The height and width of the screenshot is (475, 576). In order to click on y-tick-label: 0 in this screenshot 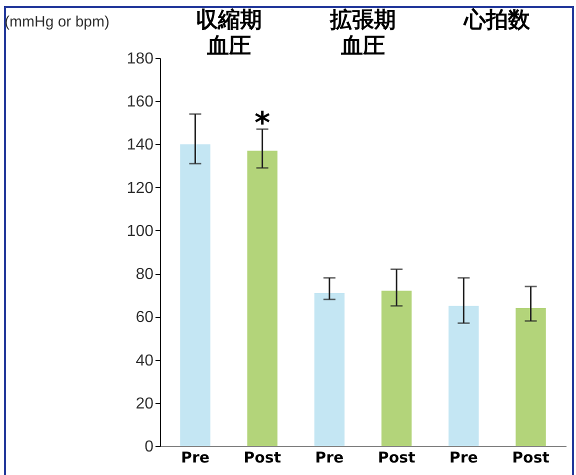, I will do `click(149, 447)`.